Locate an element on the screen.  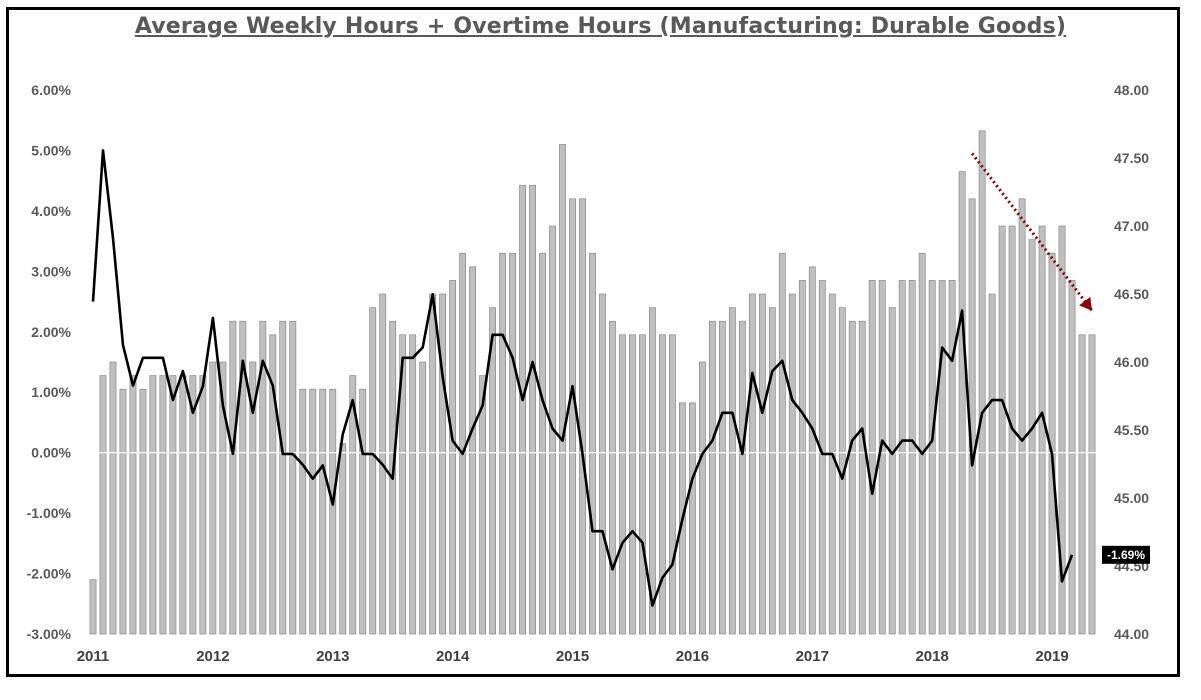
right-tick-label: 46.00 is located at coordinates (1131, 362).